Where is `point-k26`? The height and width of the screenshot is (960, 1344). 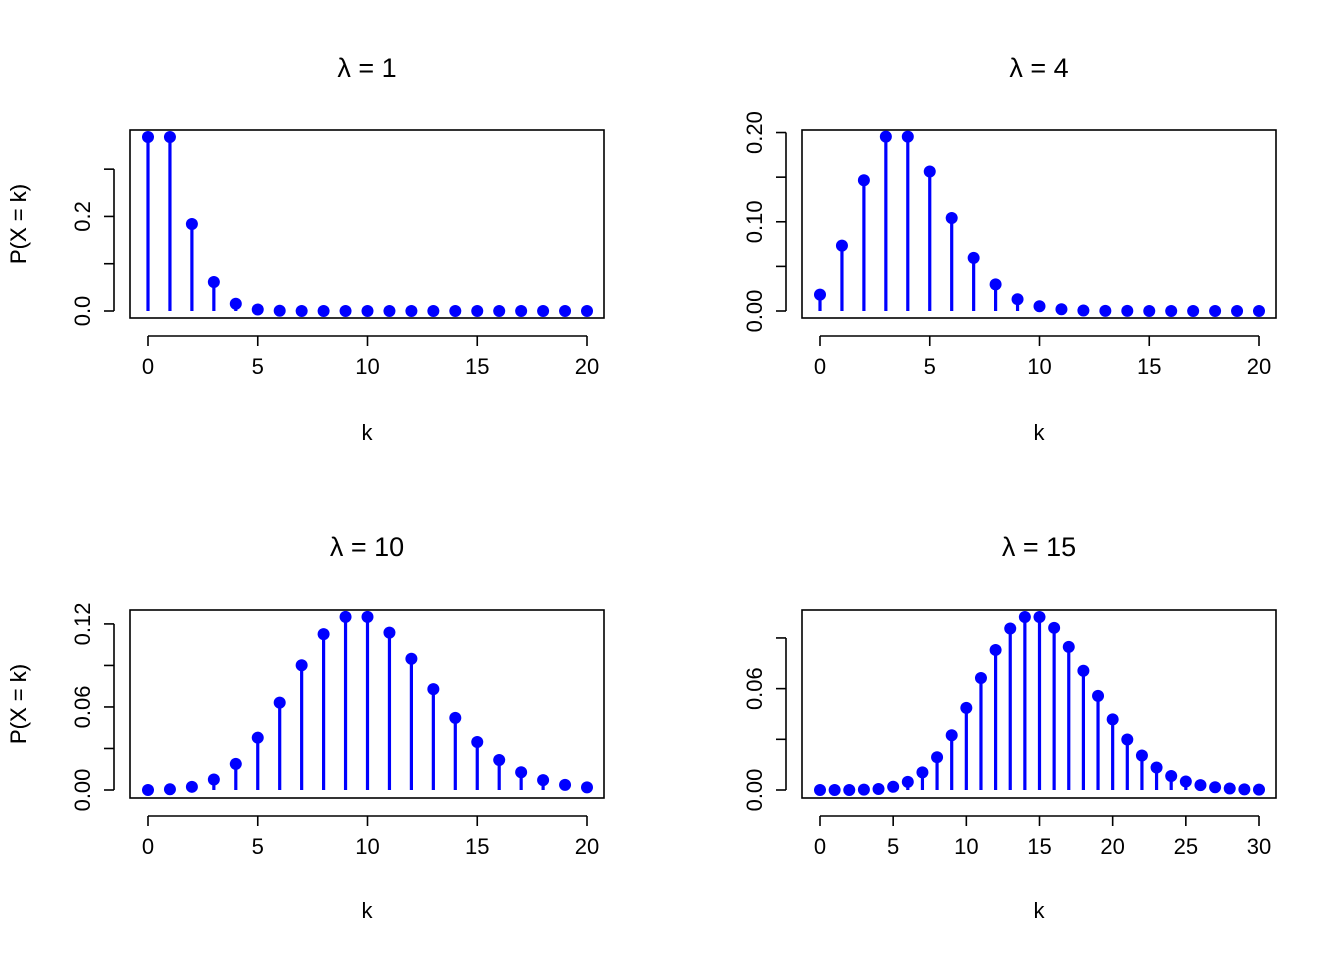 point-k26 is located at coordinates (1200, 785).